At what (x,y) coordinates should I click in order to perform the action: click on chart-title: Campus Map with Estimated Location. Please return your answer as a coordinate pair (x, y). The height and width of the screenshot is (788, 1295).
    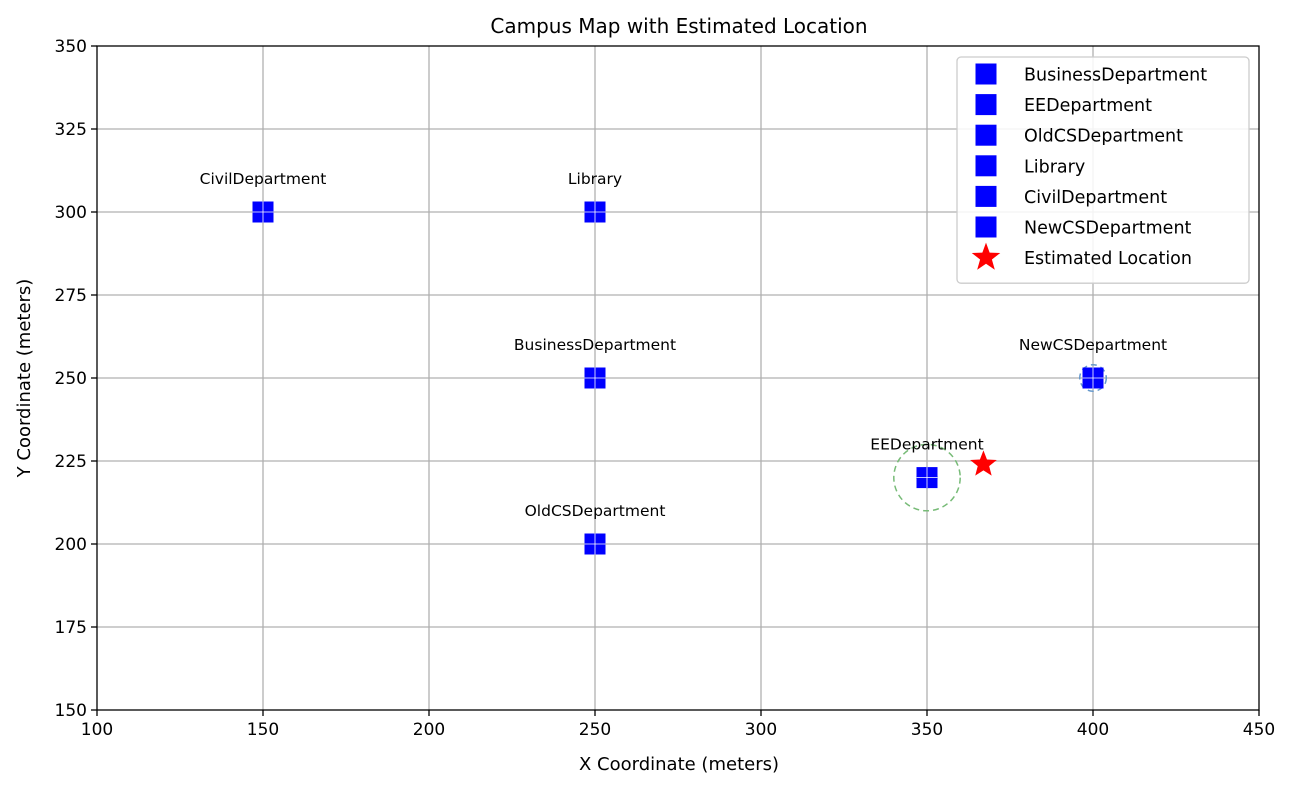
    Looking at the image, I should click on (678, 26).